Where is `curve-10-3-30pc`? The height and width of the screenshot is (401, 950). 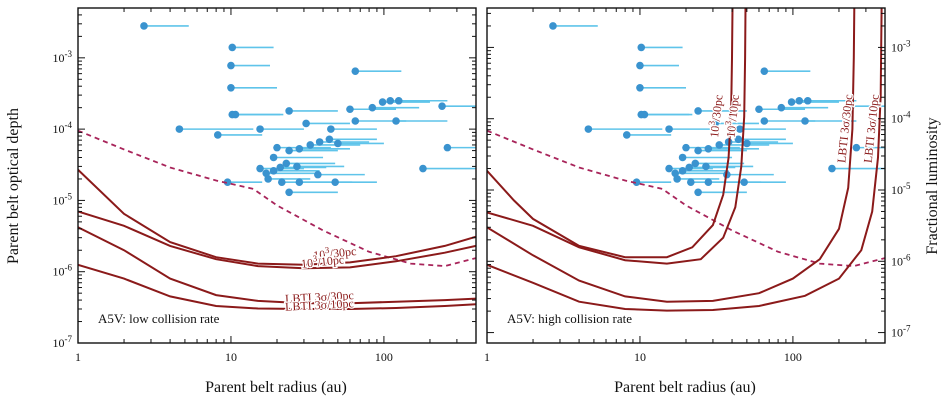
curve-10-3-30pc is located at coordinates (277, 217).